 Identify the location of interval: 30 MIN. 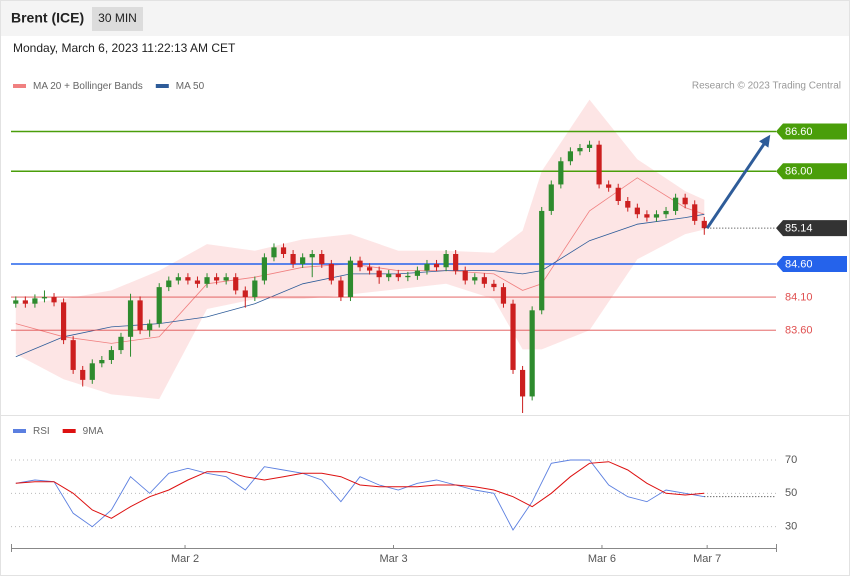
(117, 18).